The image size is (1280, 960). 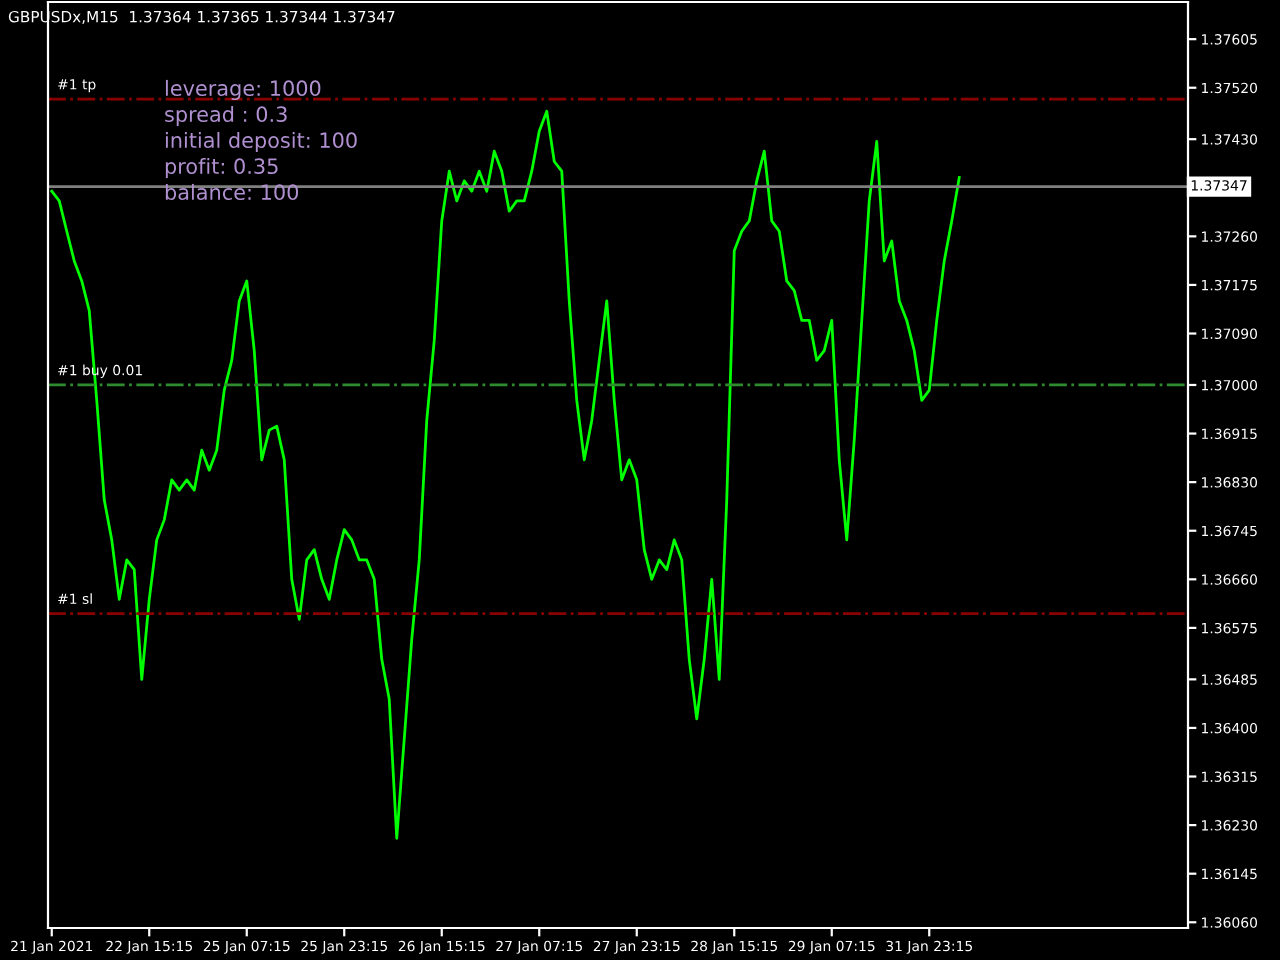 I want to click on annotation: spread : 0.3, so click(x=226, y=116).